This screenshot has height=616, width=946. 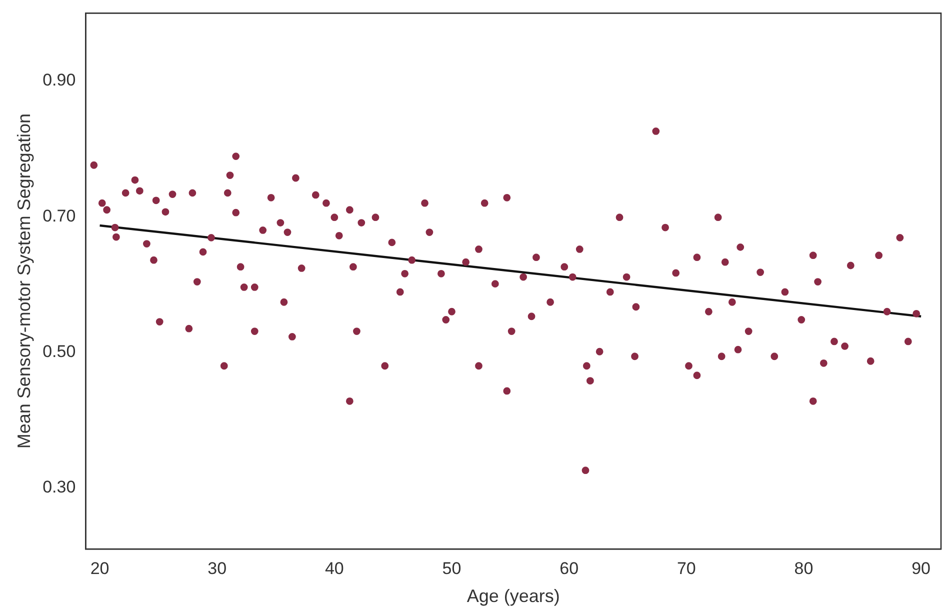 What do you see at coordinates (513, 596) in the screenshot?
I see `x-axis-title: Age (years)` at bounding box center [513, 596].